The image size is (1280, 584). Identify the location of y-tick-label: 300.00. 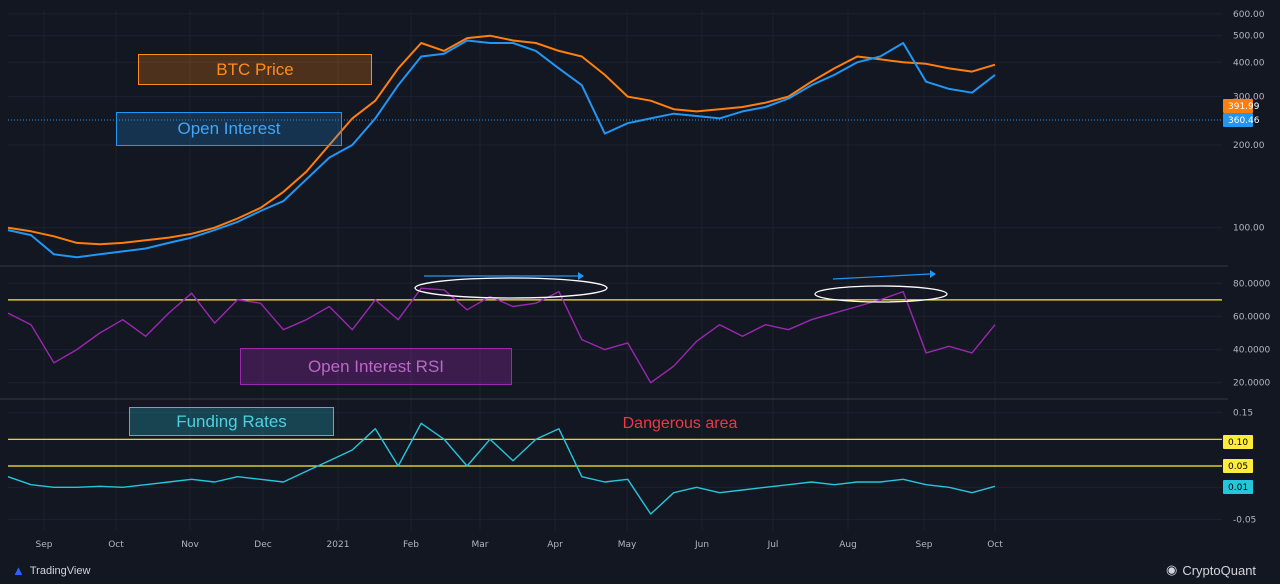
(1249, 98).